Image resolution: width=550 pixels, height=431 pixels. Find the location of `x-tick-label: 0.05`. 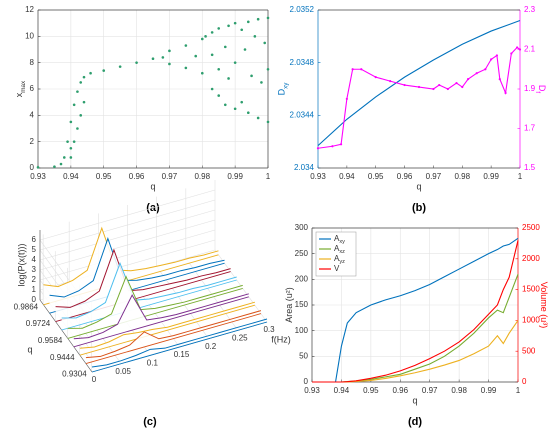

x-tick-label: 0.05 is located at coordinates (123, 371).